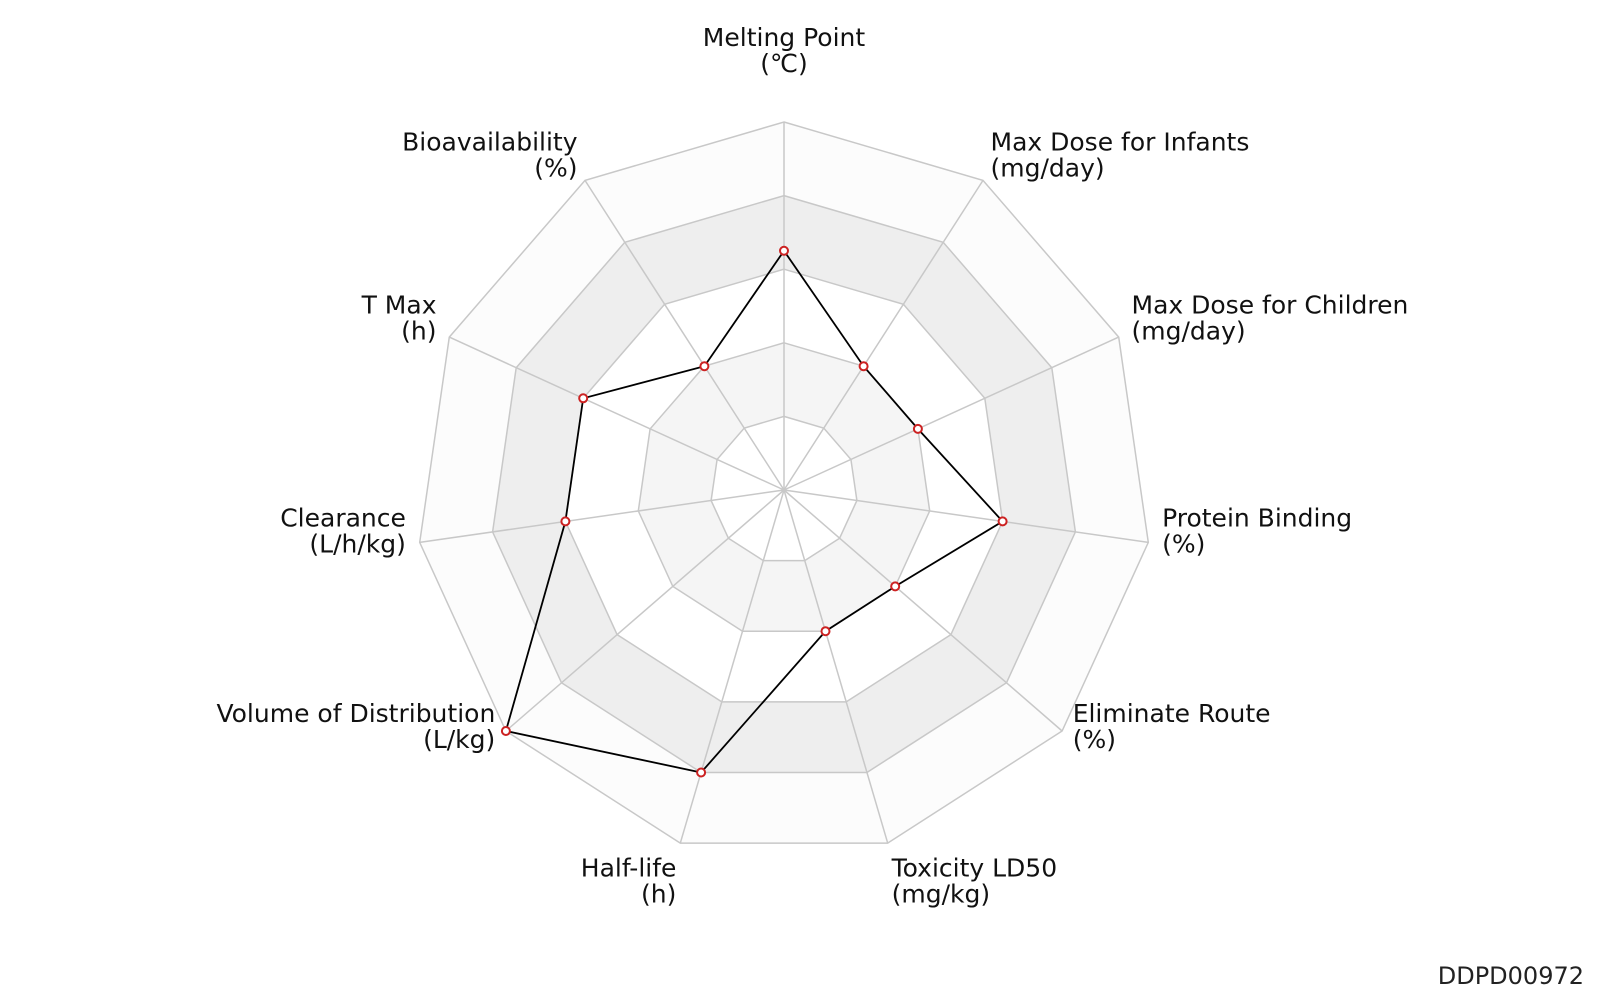 Image resolution: width=1600 pixels, height=1000 pixels. What do you see at coordinates (974, 868) in the screenshot?
I see `axis-label: Toxicity LD50` at bounding box center [974, 868].